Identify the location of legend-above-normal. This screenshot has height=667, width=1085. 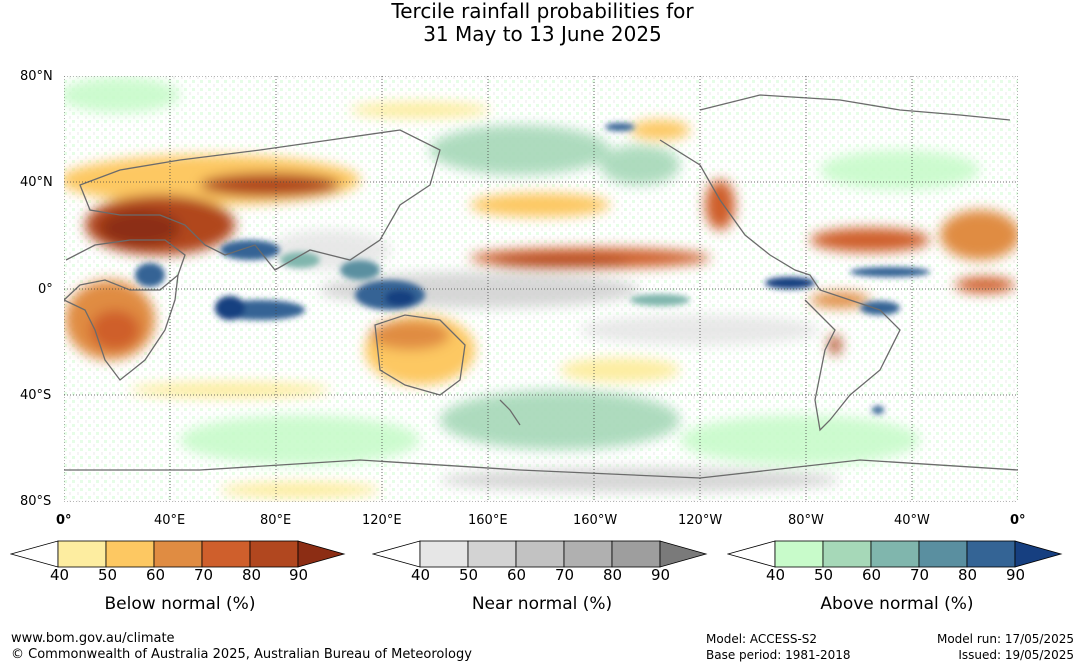
(897, 555).